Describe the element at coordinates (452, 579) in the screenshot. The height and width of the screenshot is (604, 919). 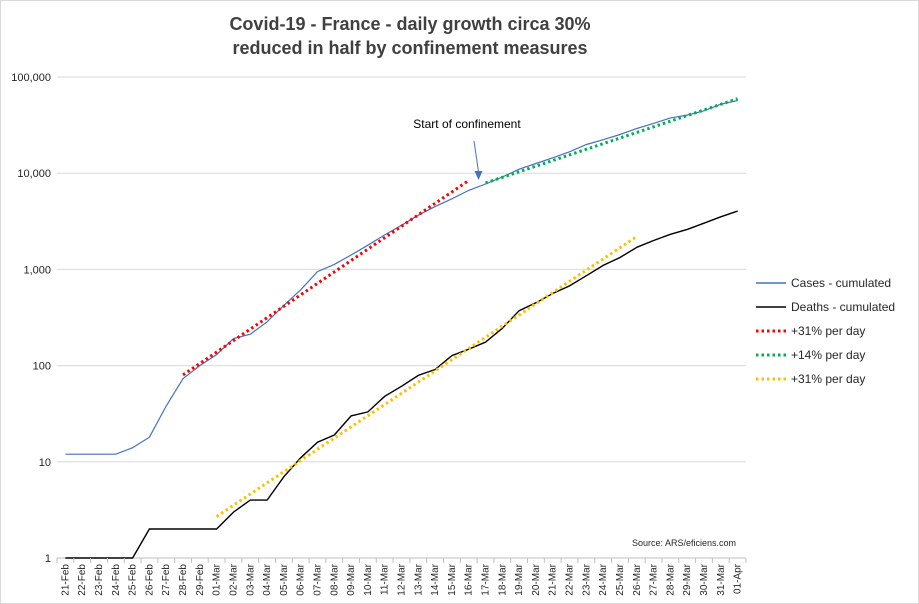
I see `x-tick-label: 15-Mar` at that location.